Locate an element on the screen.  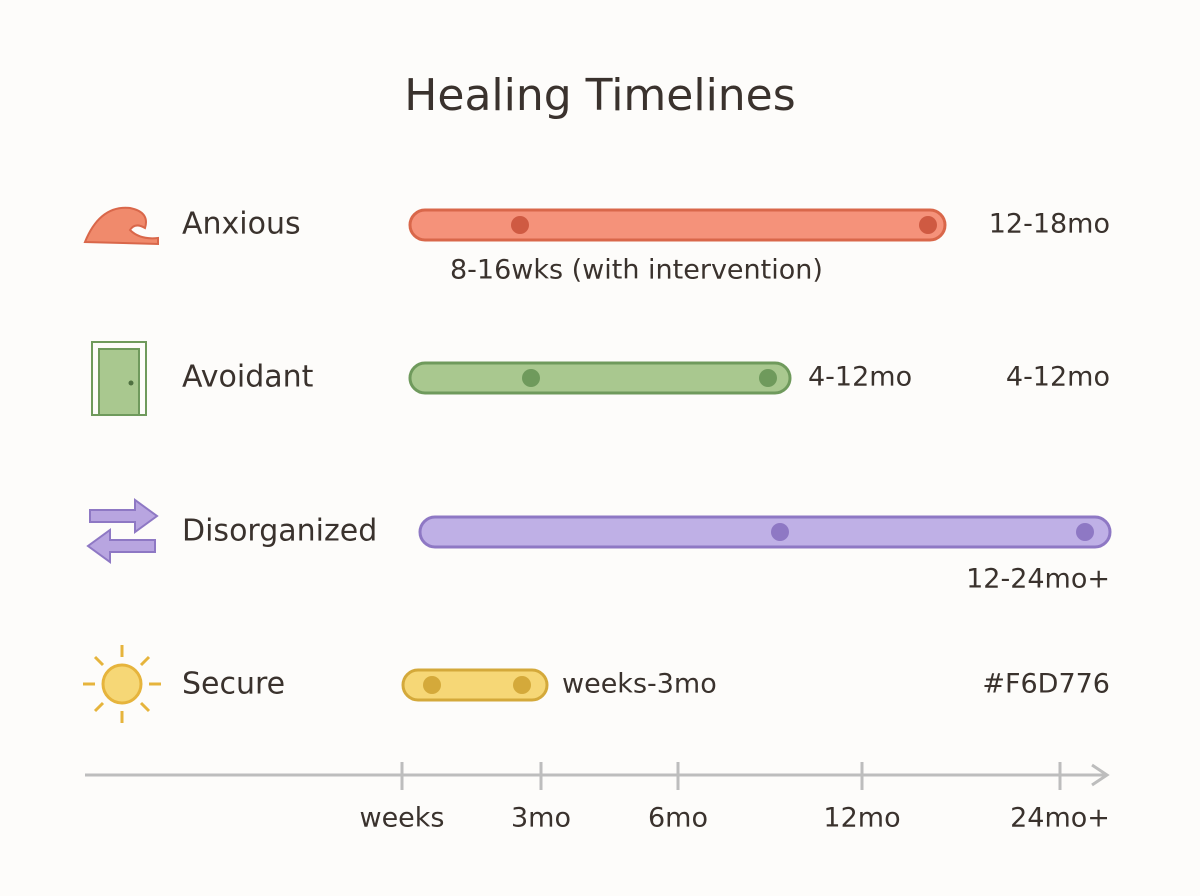
row-label: Avoidant is located at coordinates (248, 377).